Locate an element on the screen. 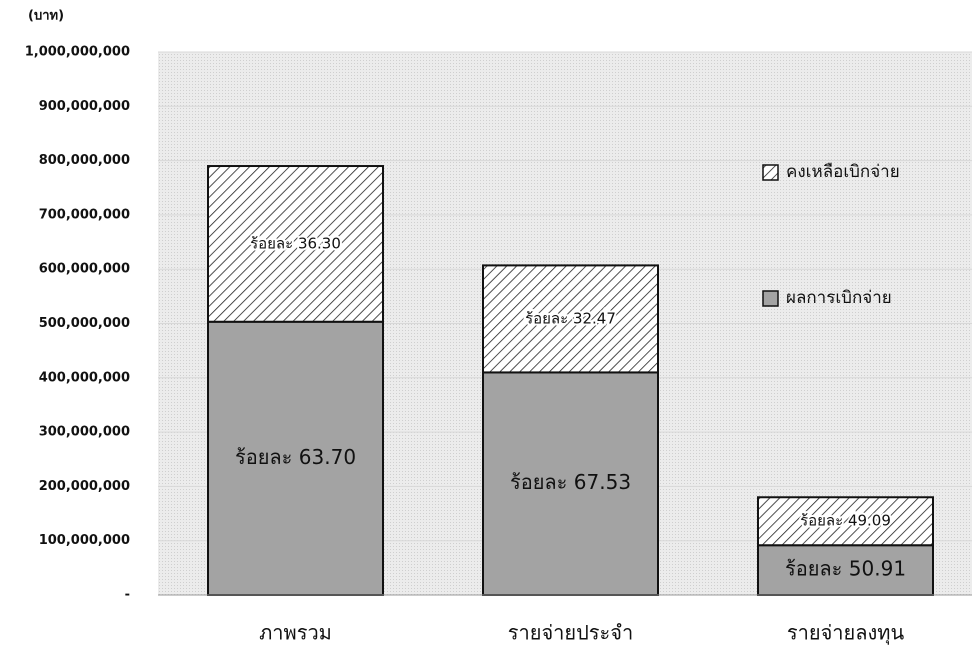 This screenshot has width=972, height=646. x-tick-label: ภาพรวม is located at coordinates (295, 633).